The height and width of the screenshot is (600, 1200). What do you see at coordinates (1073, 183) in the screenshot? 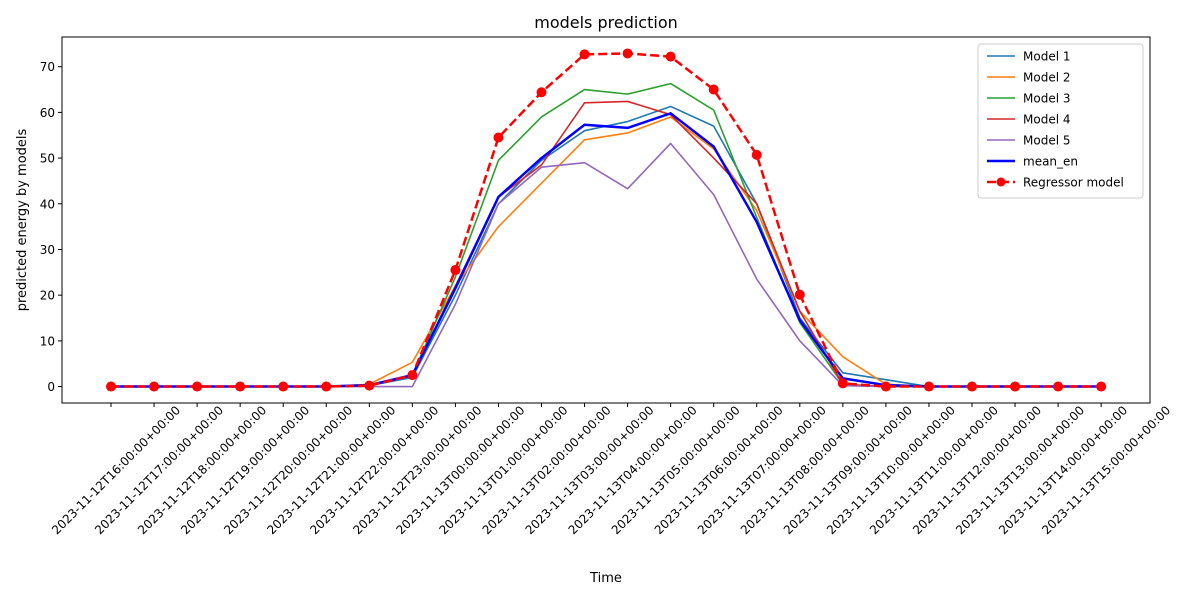
I see `legend-label: Regressor model` at bounding box center [1073, 183].